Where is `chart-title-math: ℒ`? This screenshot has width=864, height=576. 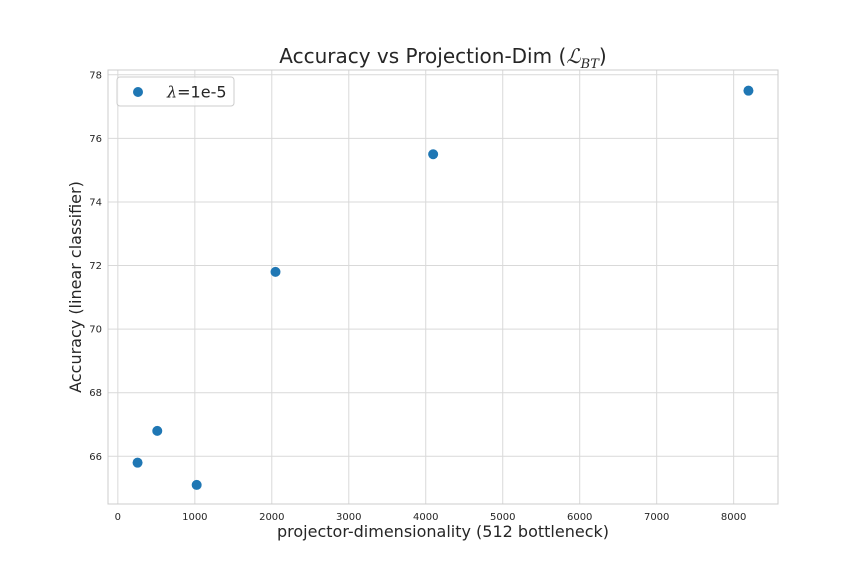
chart-title-math: ℒ is located at coordinates (573, 56).